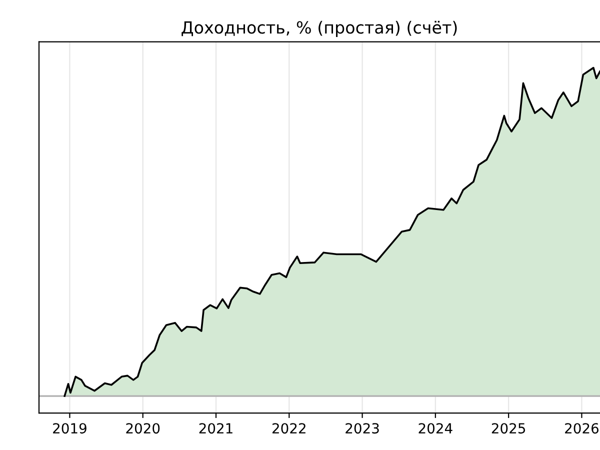 Image resolution: width=600 pixels, height=450 pixels. Describe the element at coordinates (582, 428) in the screenshot. I see `x-tick-label: 2026` at that location.